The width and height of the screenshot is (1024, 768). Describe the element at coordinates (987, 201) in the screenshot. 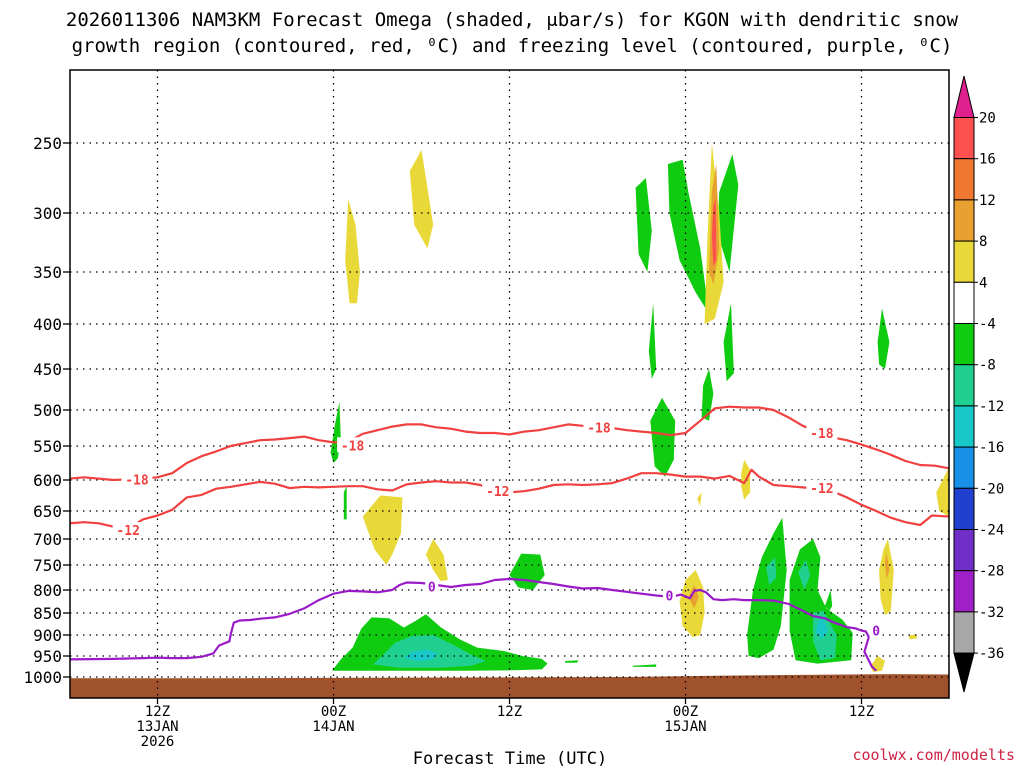

I see `colorbar-label-2: 12` at that location.